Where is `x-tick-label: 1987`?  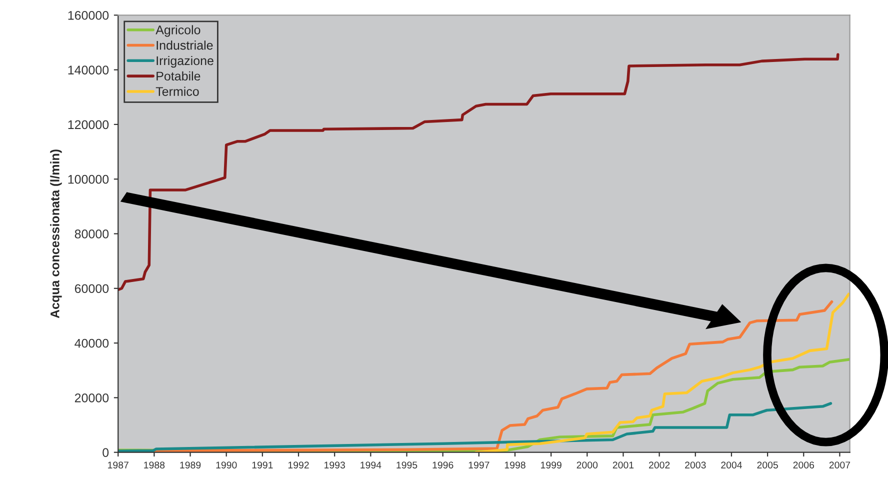
x-tick-label: 1987 is located at coordinates (118, 465).